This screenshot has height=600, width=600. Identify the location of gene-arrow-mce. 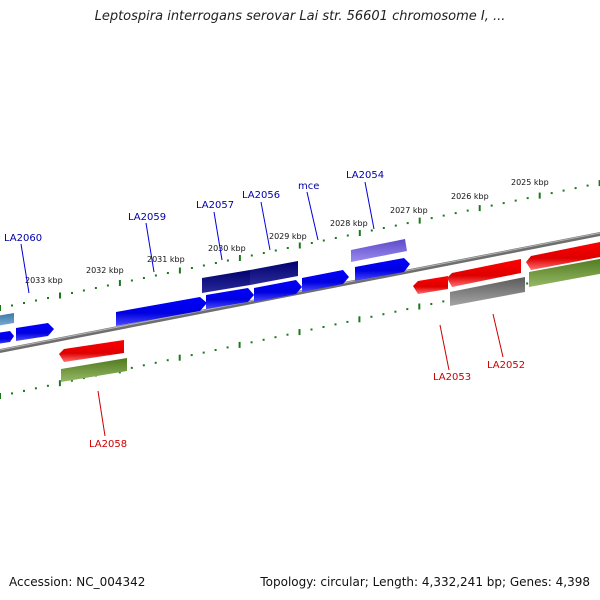
(325, 281).